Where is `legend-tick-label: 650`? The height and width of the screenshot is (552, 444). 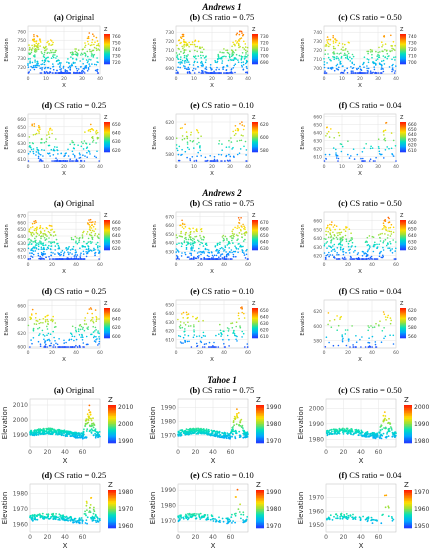 legend-tick-label: 650 is located at coordinates (264, 311).